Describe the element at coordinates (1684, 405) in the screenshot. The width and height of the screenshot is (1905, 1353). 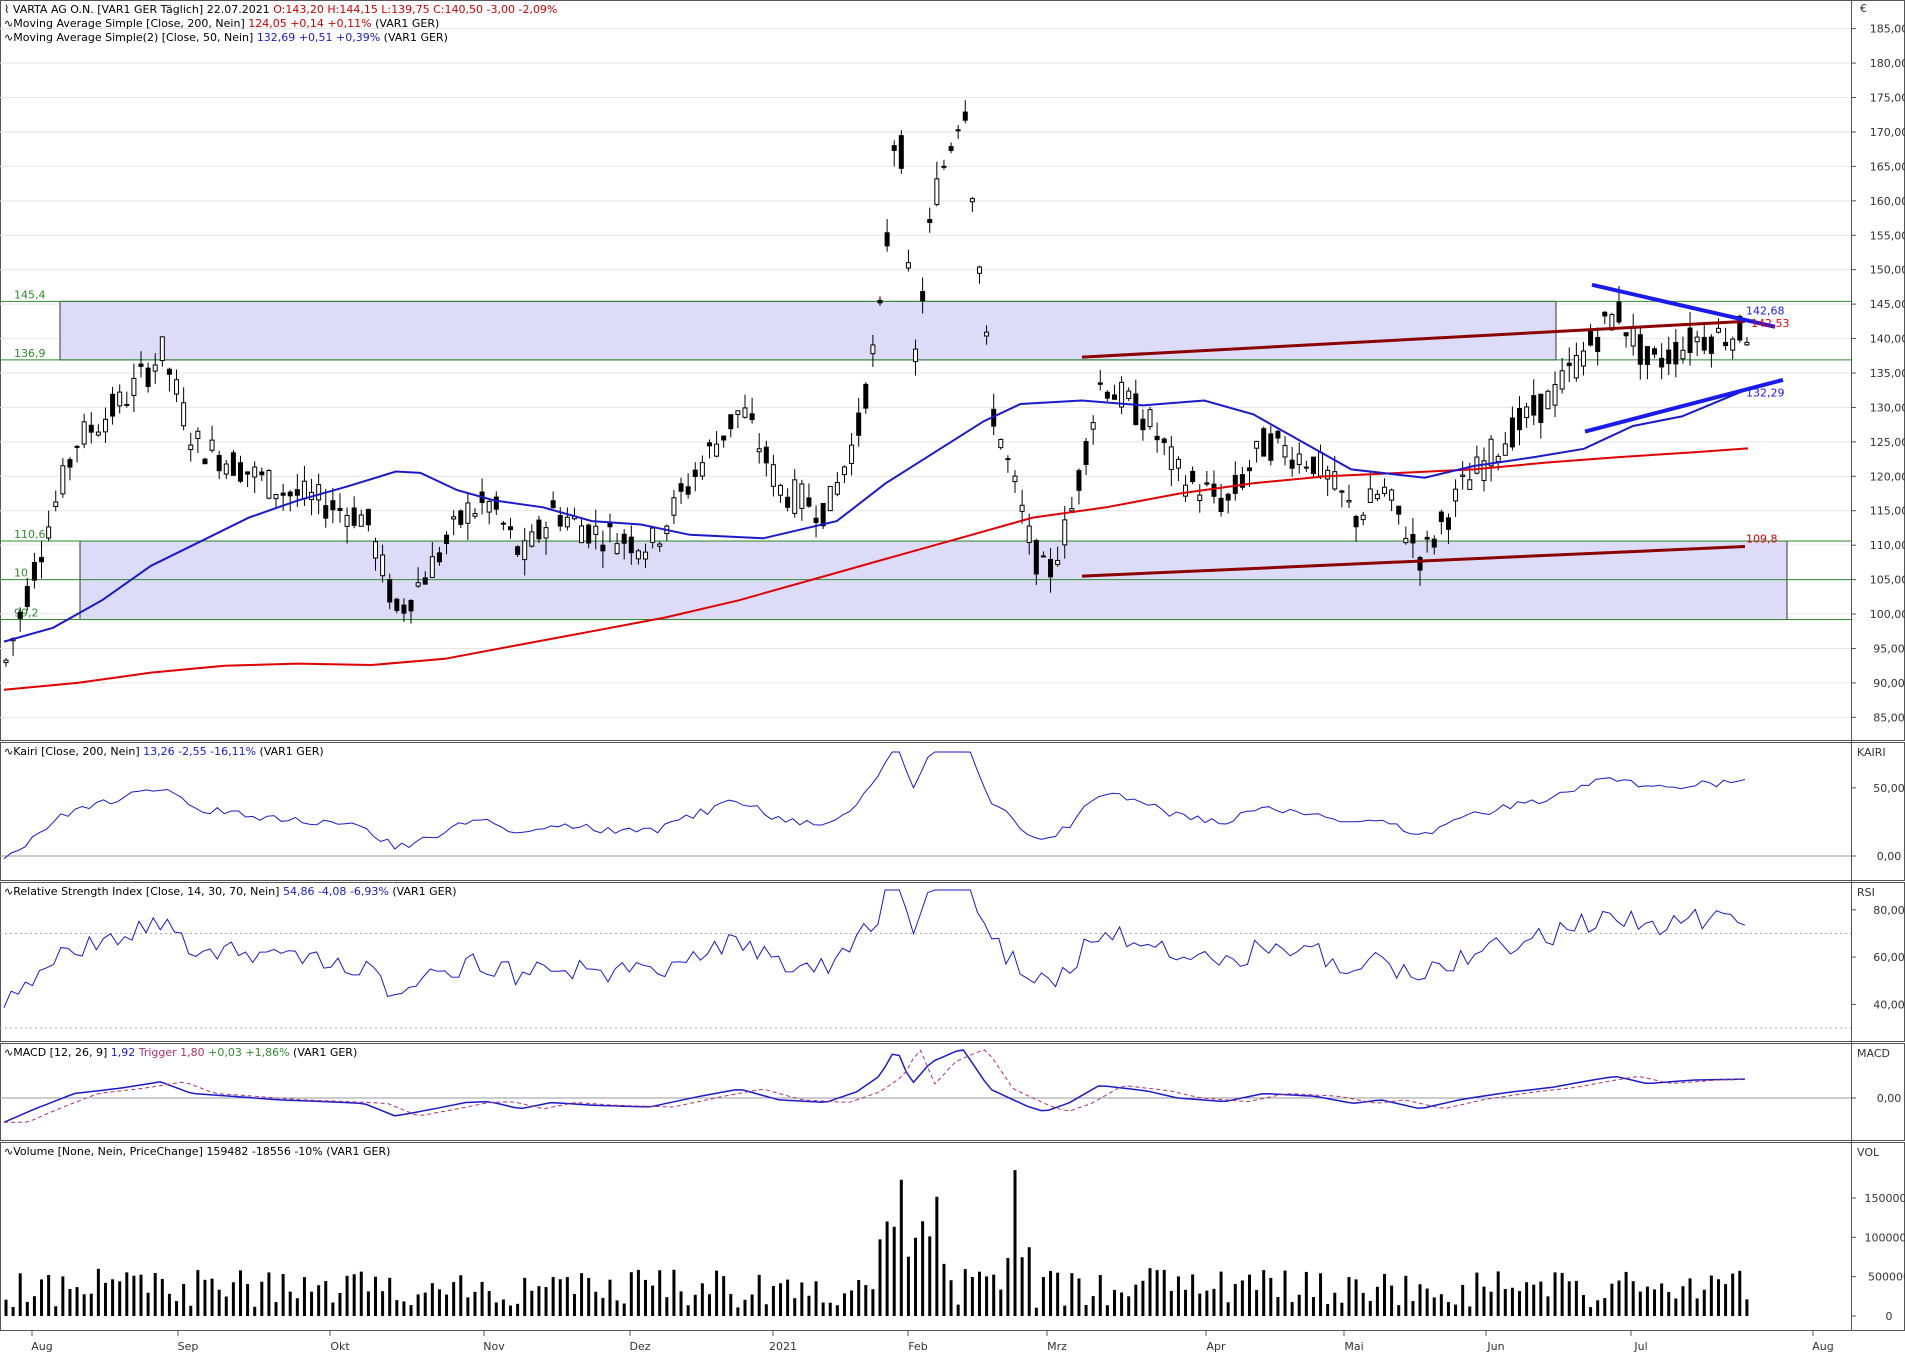
I see `triangle-bottom` at that location.